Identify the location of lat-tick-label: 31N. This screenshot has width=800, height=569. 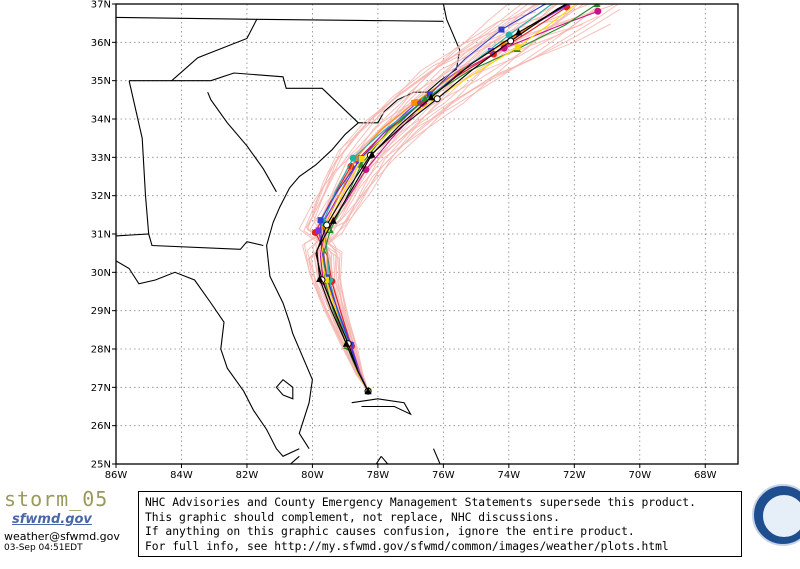
(101, 235).